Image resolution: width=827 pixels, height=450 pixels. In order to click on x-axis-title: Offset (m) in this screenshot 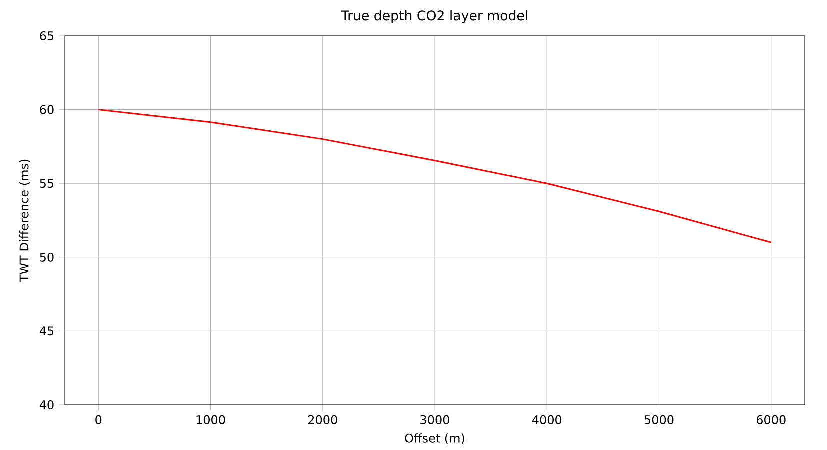, I will do `click(434, 439)`.